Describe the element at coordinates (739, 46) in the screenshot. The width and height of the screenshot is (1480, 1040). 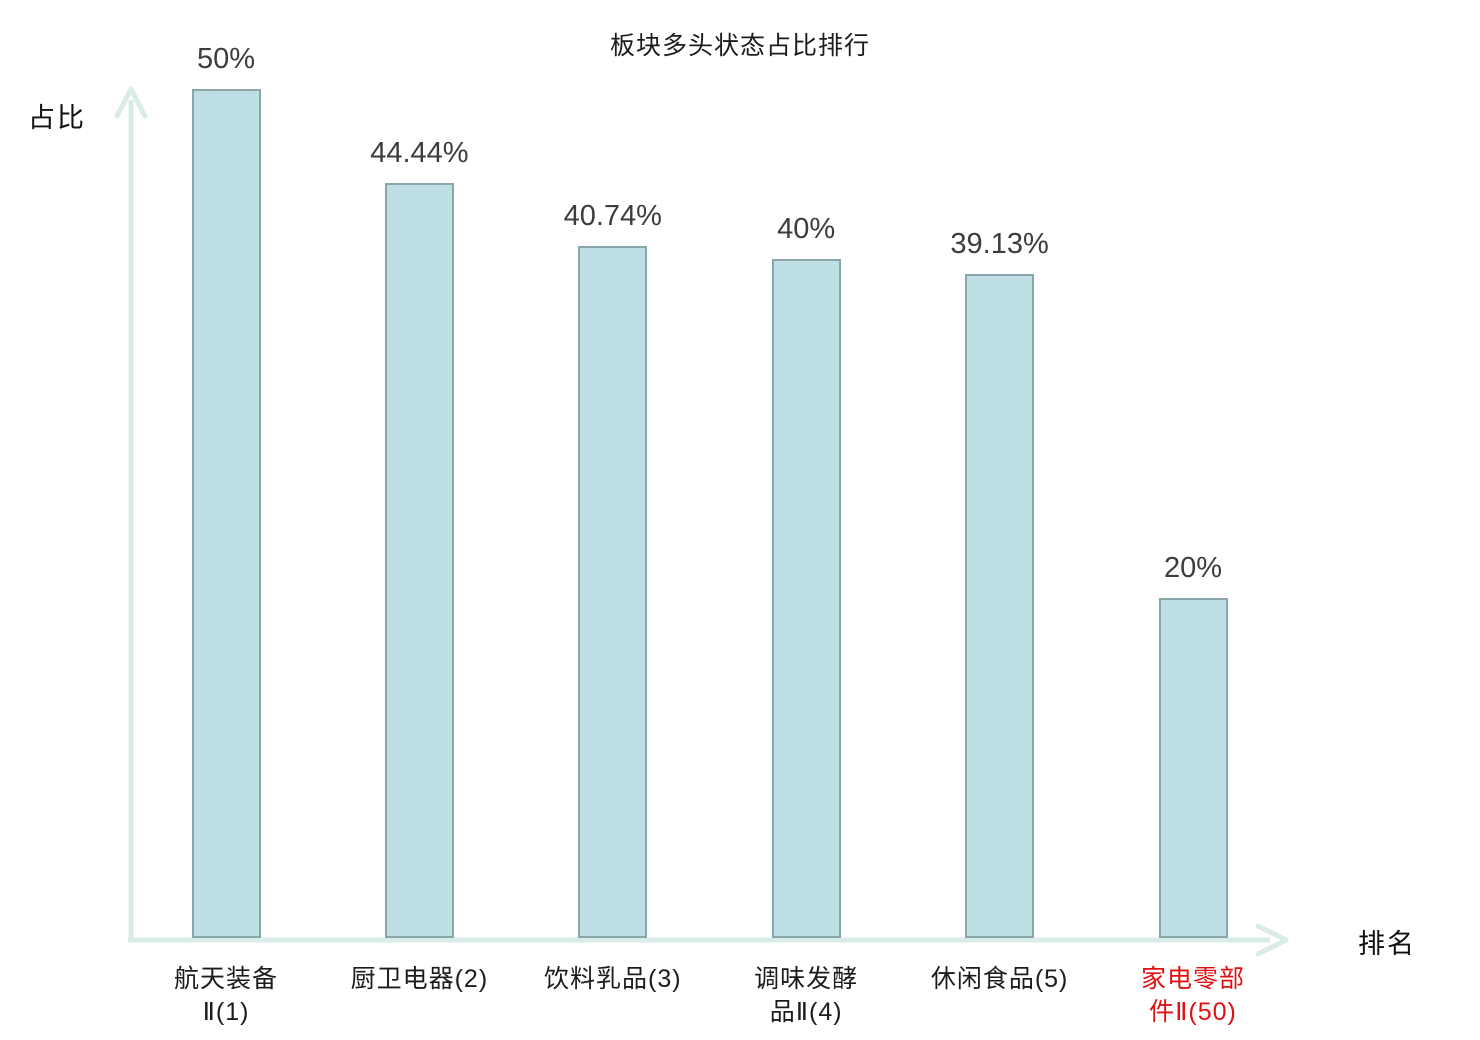
I see `chart-title: 板块多头状态占比排行` at that location.